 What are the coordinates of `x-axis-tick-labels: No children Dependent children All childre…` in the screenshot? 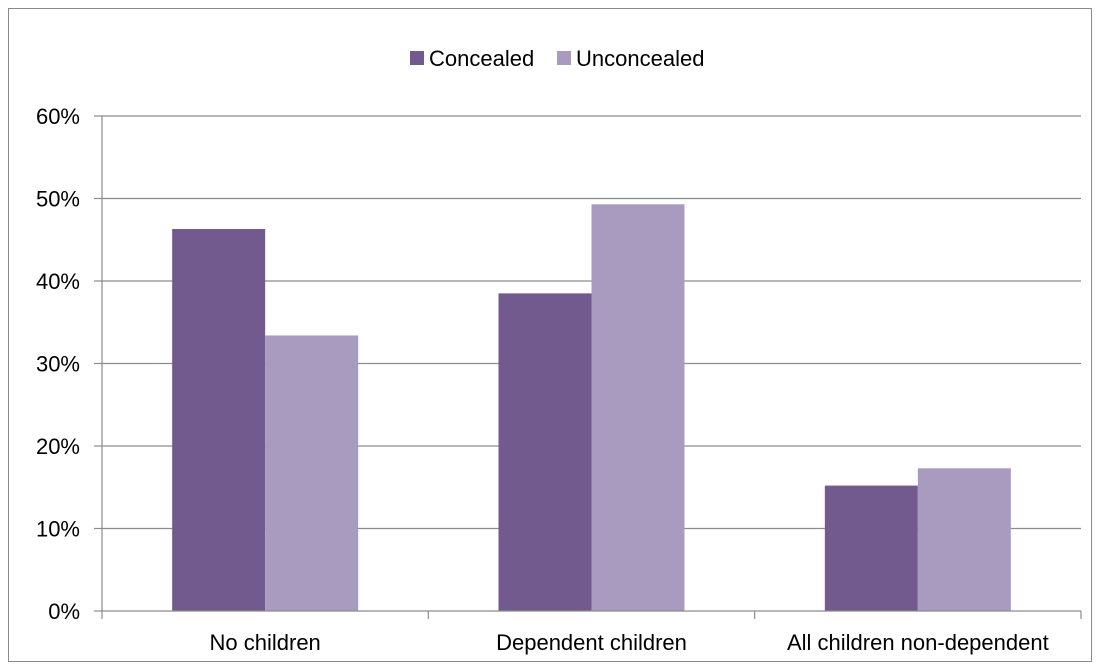 It's located at (629, 642).